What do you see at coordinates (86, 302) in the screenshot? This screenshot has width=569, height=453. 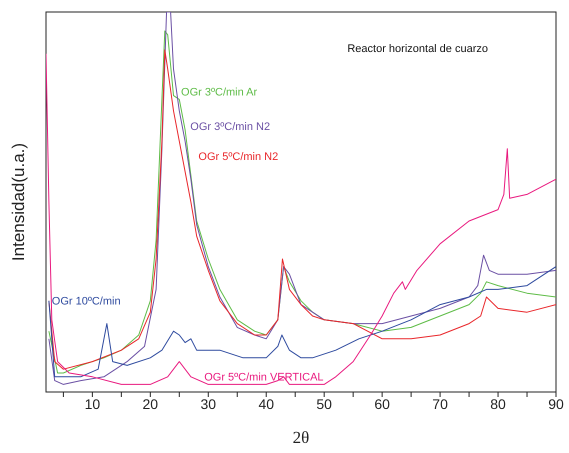 I see `series-label: OGr 10ºC/min` at bounding box center [86, 302].